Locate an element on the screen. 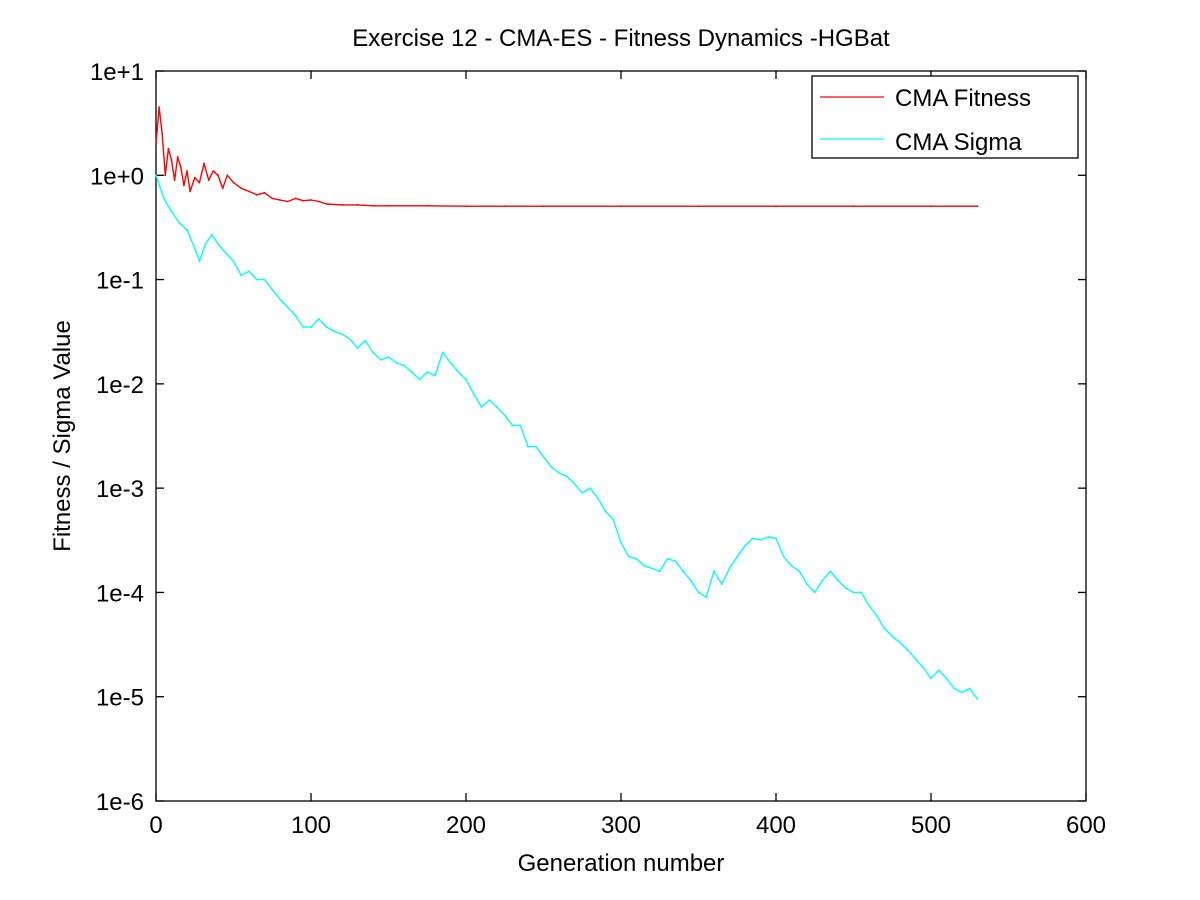 This screenshot has width=1200, height=900. x-axis-label: Generation number is located at coordinates (621, 863).